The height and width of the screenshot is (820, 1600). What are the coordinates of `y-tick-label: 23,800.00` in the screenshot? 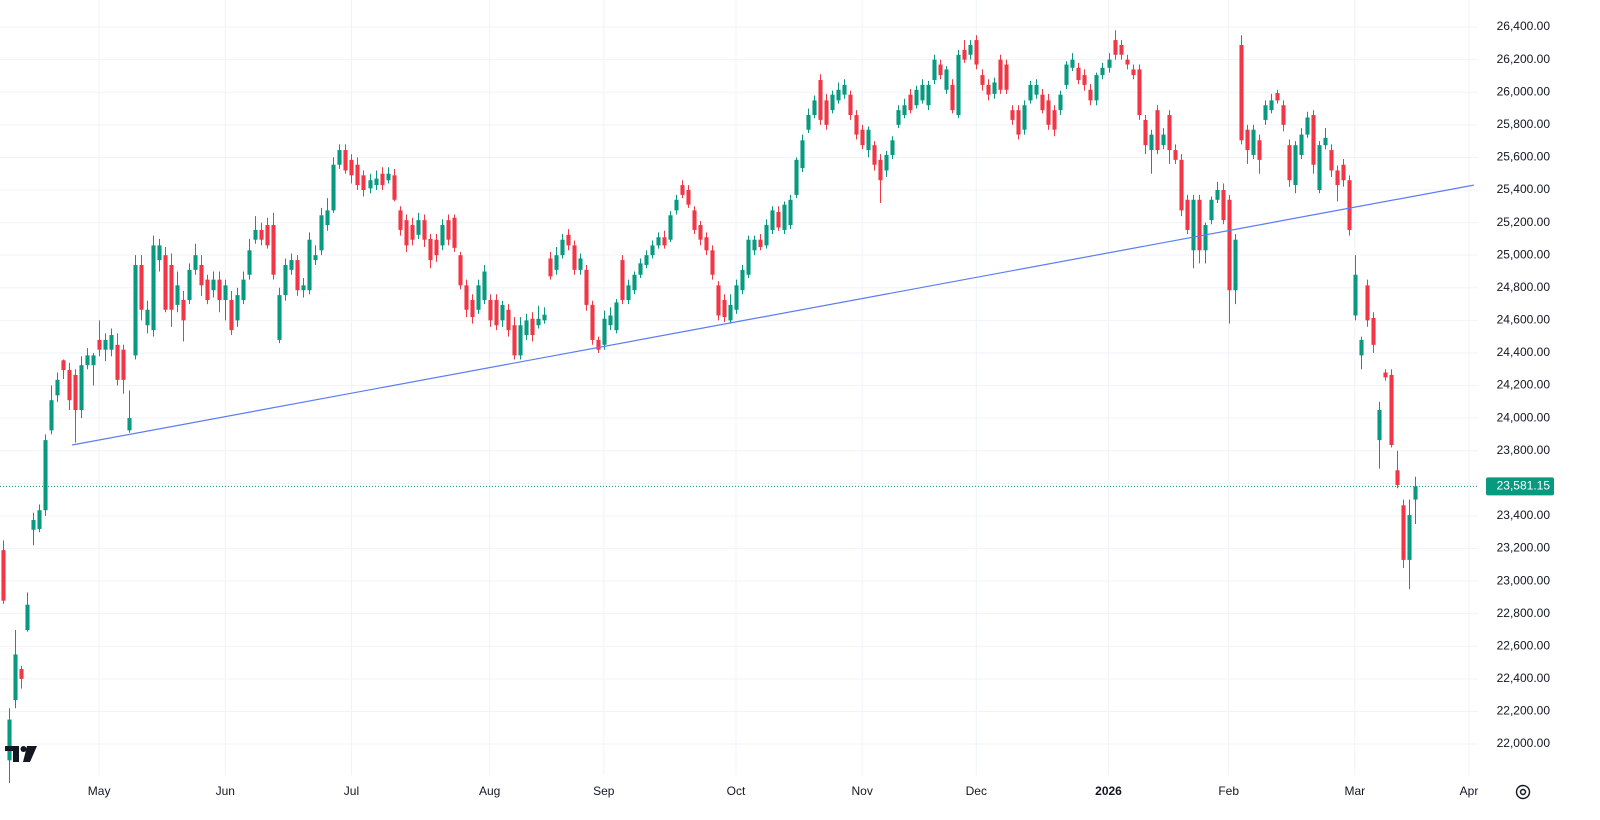 It's located at (1524, 450).